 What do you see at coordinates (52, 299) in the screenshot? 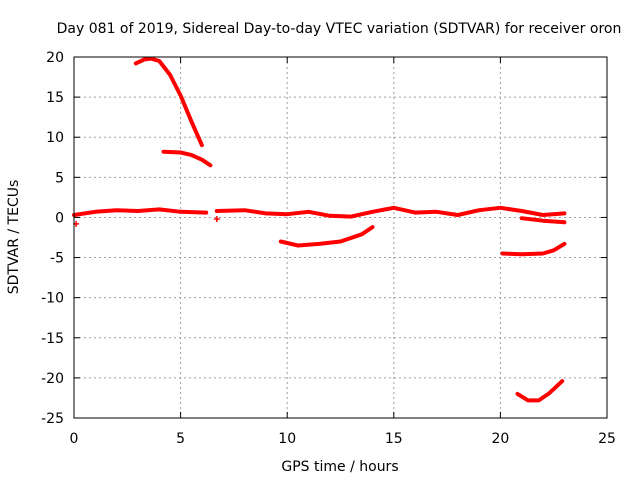
I see `y-tick-label: -10` at bounding box center [52, 299].